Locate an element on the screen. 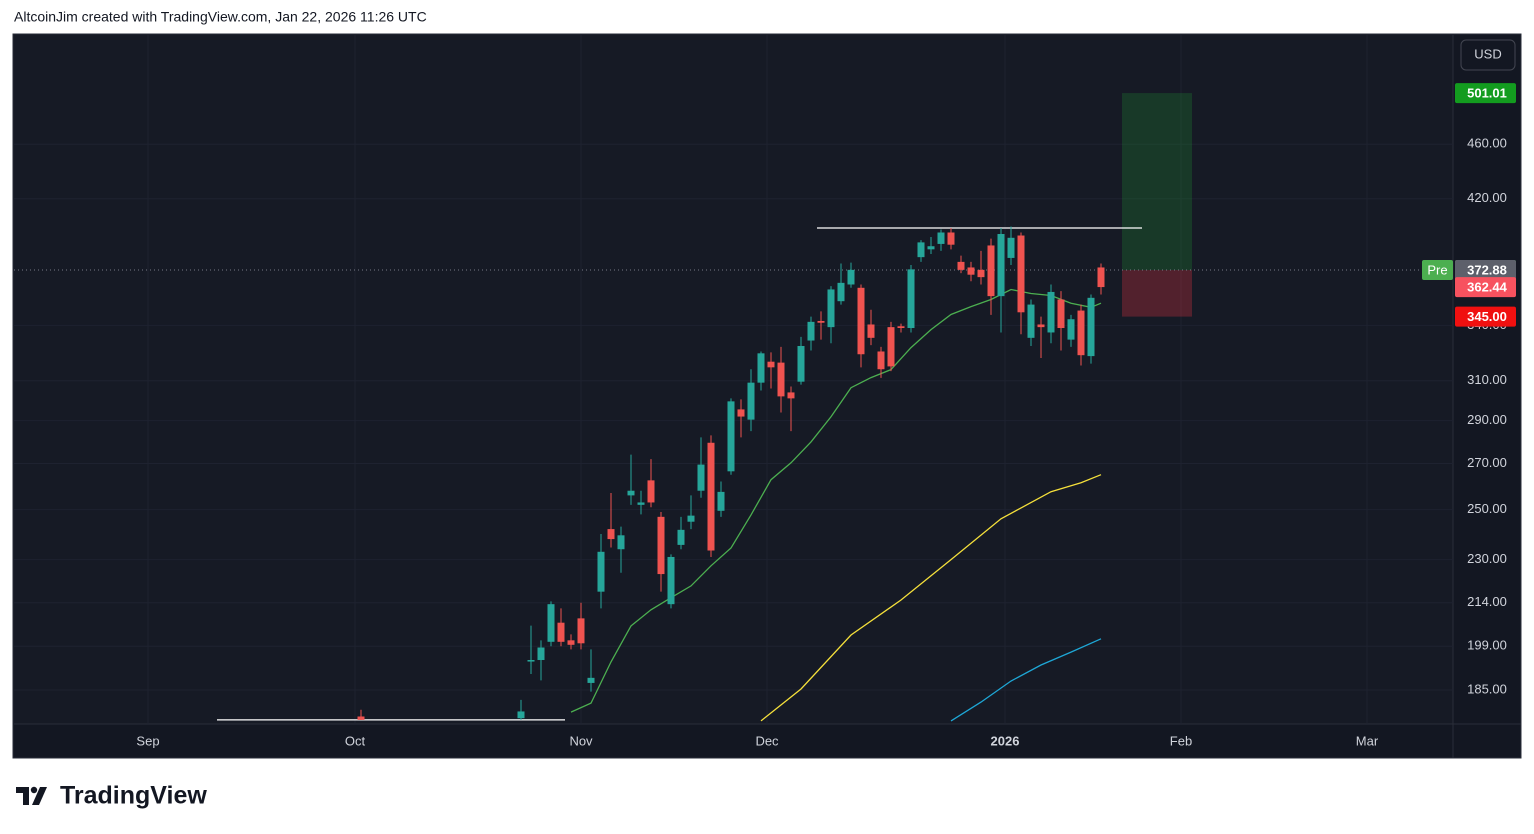 This screenshot has height=834, width=1534. x-tick-label: Mar is located at coordinates (1367, 740).